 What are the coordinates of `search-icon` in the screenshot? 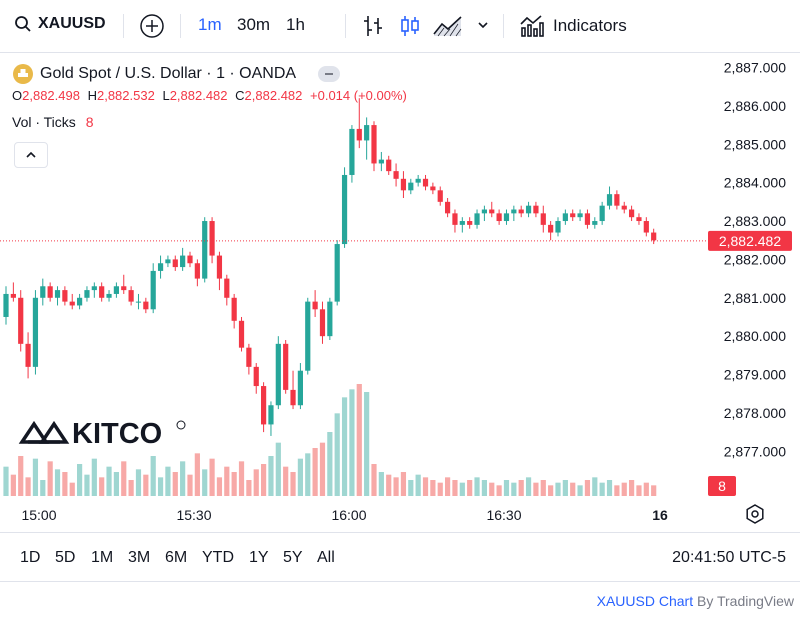 It's located at (23, 24).